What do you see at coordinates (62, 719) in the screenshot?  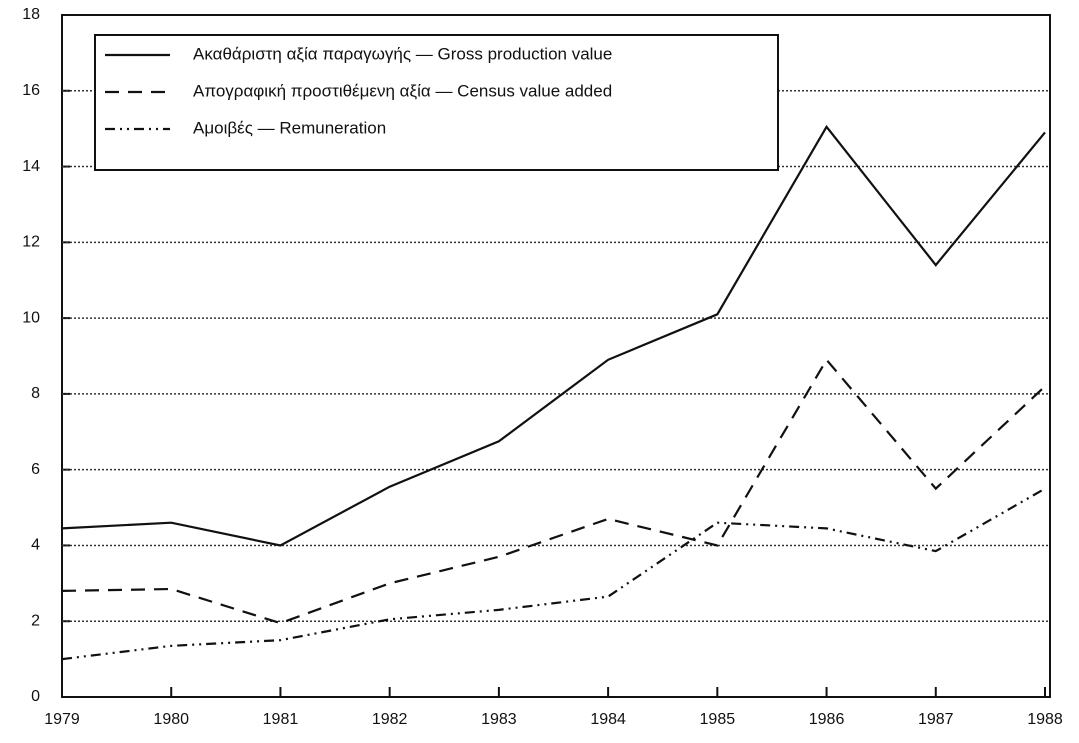 I see `x-tick-label: 1979` at bounding box center [62, 719].